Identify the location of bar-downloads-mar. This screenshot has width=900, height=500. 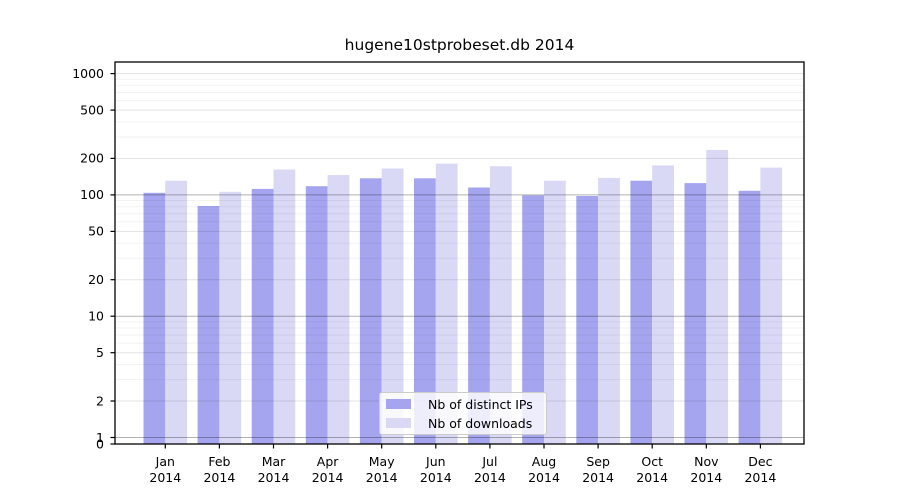
(284, 306).